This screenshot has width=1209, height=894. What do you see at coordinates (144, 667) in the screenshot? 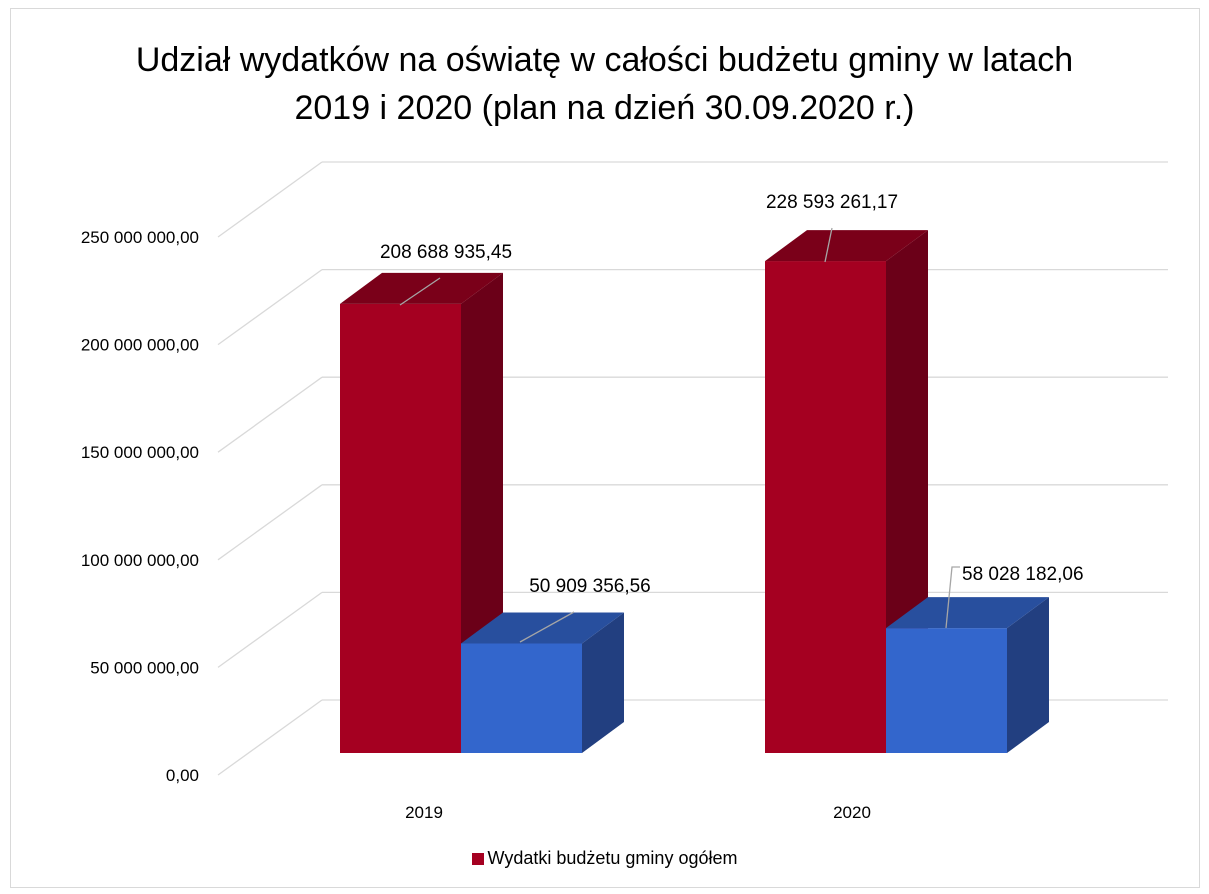
I see `y-tick-label-1: 50 000 000,00` at bounding box center [144, 667].